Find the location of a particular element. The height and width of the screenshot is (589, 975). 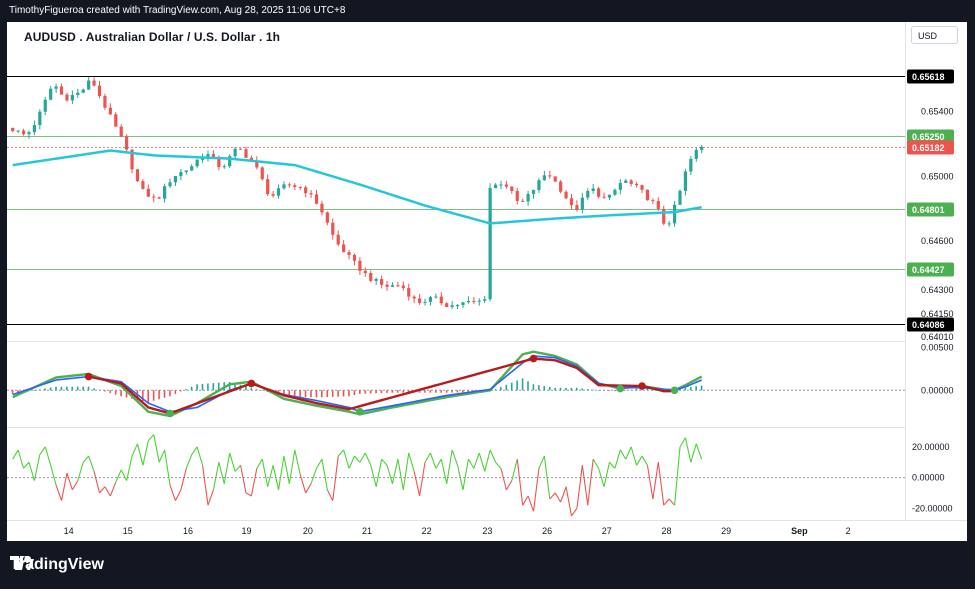

brand-logo: TradingView is located at coordinates (57, 565).